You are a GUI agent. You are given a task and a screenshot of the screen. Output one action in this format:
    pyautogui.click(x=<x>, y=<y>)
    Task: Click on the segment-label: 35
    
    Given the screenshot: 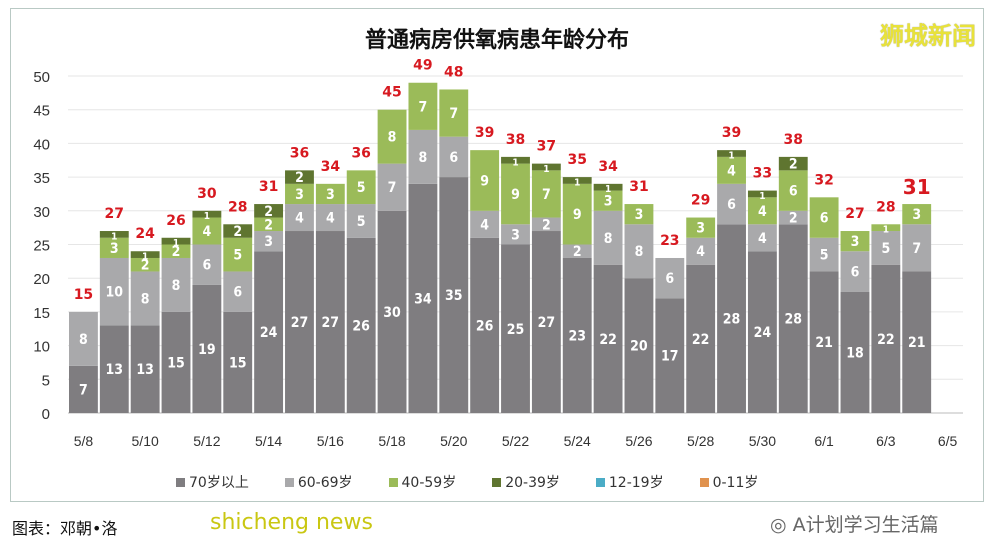 What is the action you would take?
    pyautogui.click(x=454, y=296)
    